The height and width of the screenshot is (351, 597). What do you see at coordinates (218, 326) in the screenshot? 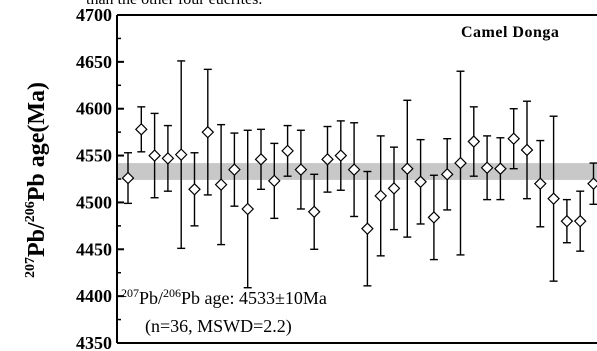
I see `age-annotation-line2: (n=36, MSWD=2.2)` at bounding box center [218, 326].